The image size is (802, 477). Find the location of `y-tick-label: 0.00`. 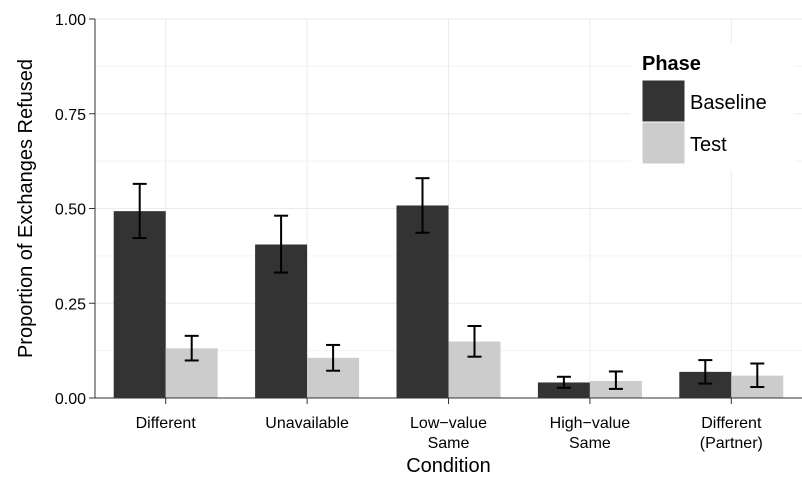

y-tick-label: 0.00 is located at coordinates (70, 399).